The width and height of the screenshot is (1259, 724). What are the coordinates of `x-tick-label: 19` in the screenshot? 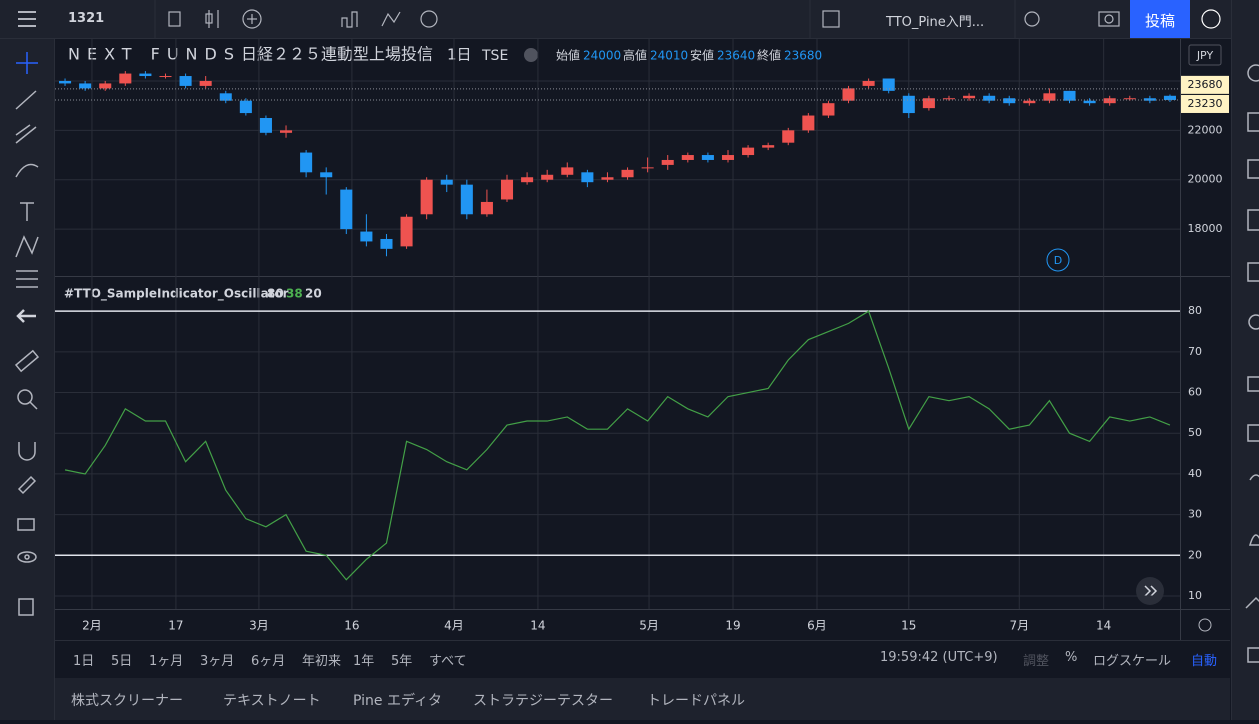 It's located at (732, 626).